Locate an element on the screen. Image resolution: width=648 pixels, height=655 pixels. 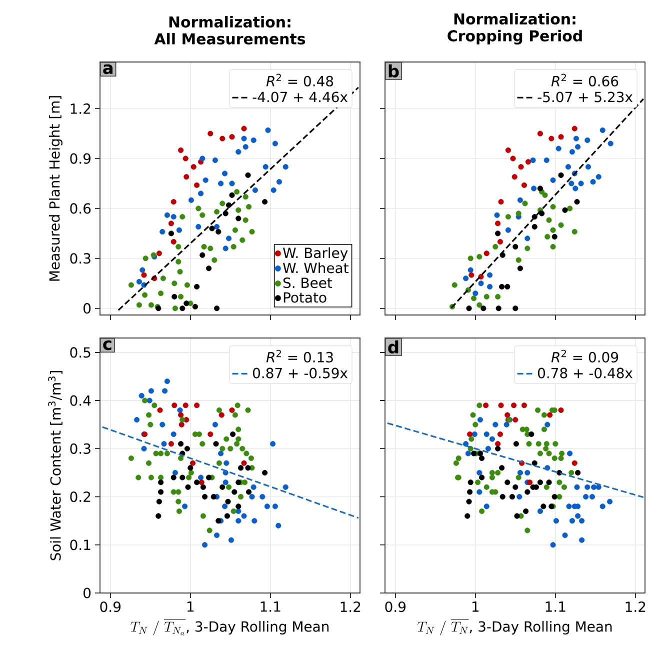
annotation: b is located at coordinates (393, 71).